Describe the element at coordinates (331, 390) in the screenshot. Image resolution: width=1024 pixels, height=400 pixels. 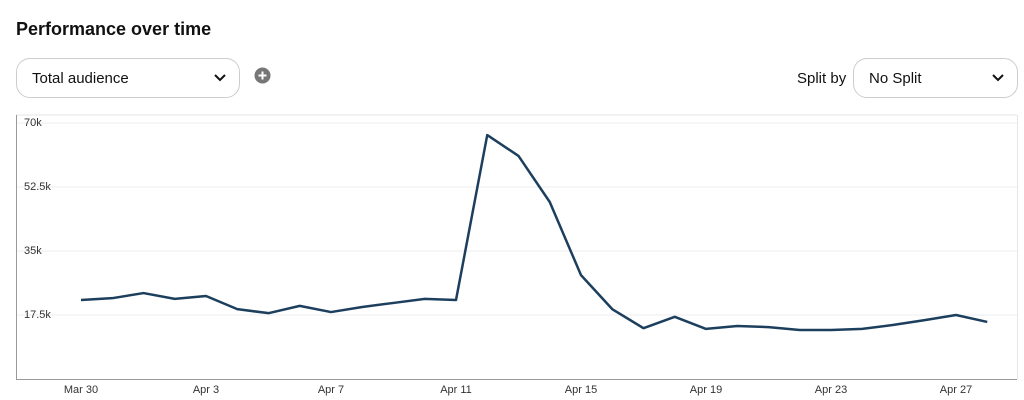
I see `x-tick-label: Apr 7` at that location.